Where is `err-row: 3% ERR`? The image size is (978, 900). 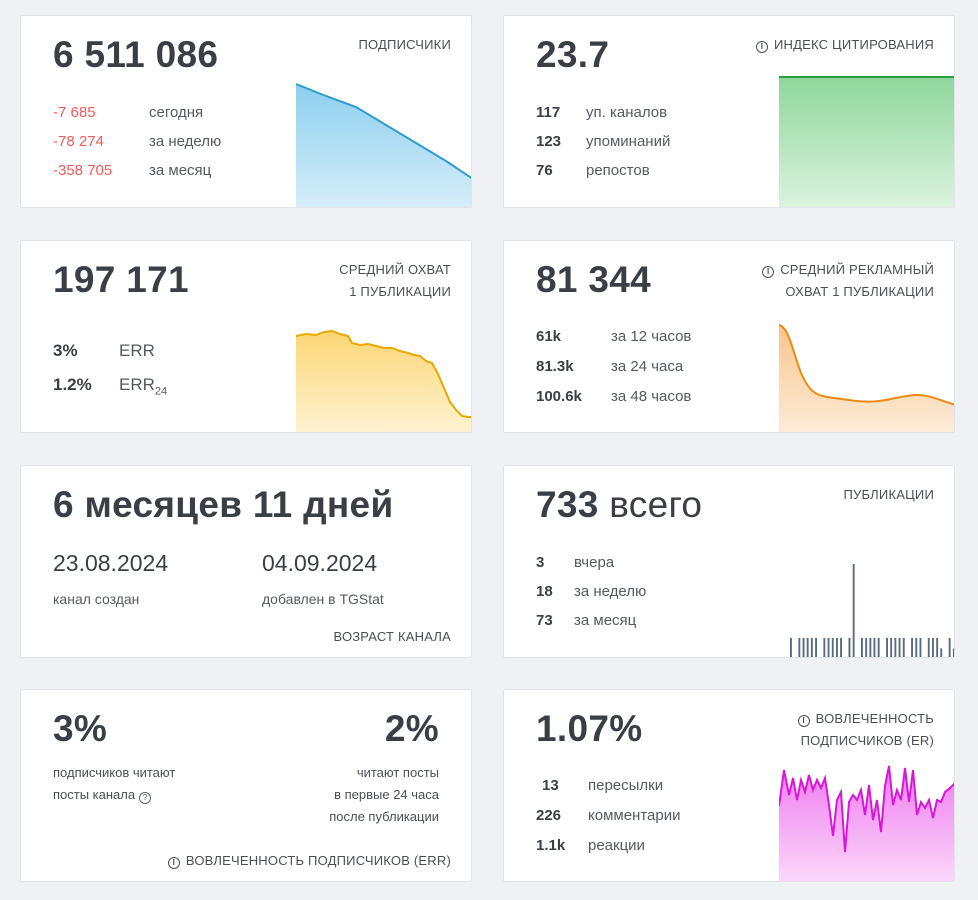
err-row: 3% ERR is located at coordinates (104, 350).